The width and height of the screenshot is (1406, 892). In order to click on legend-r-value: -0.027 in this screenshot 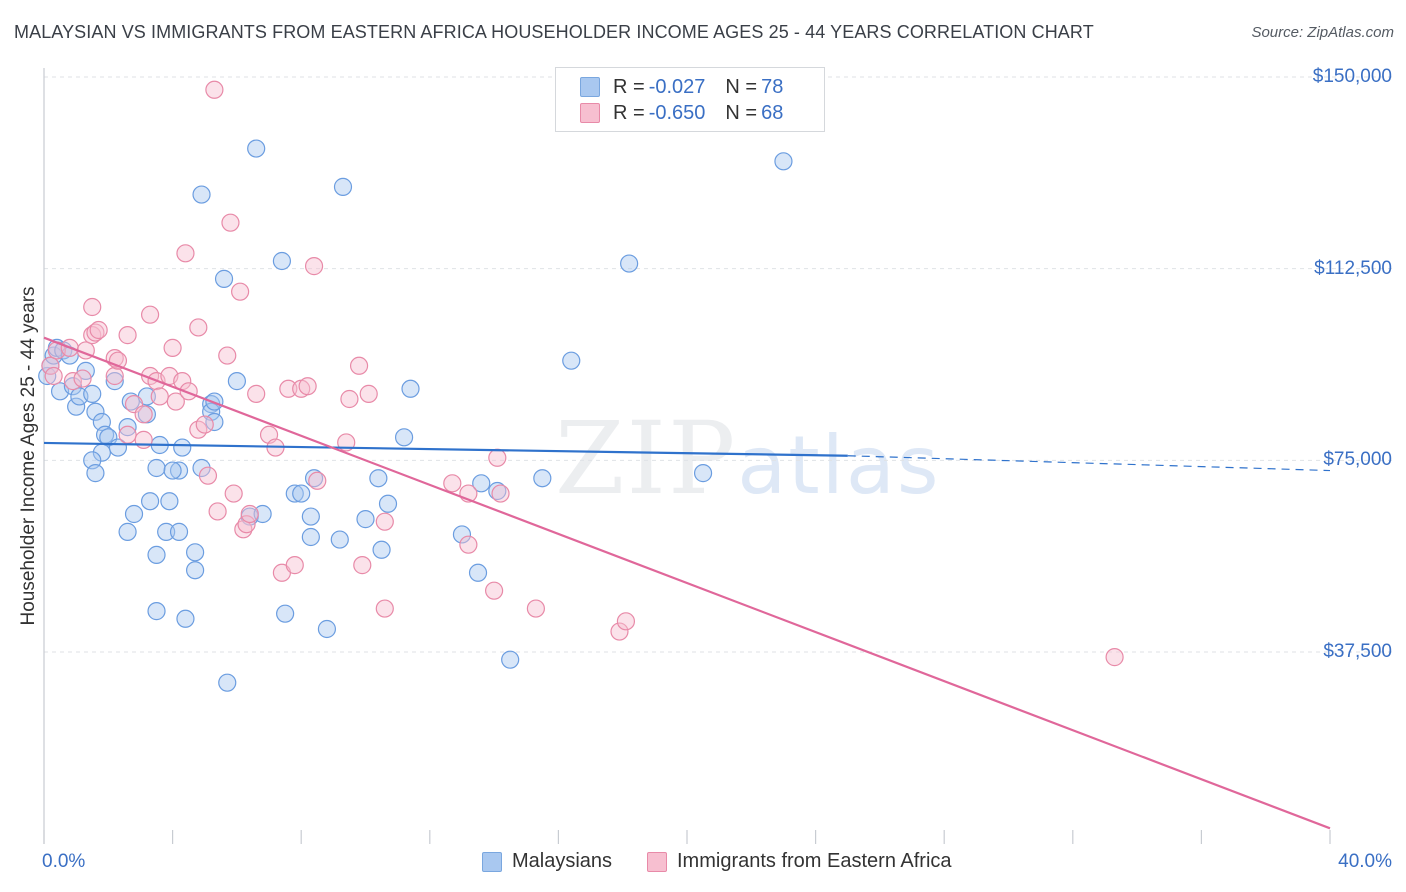, I will do `click(677, 86)`.